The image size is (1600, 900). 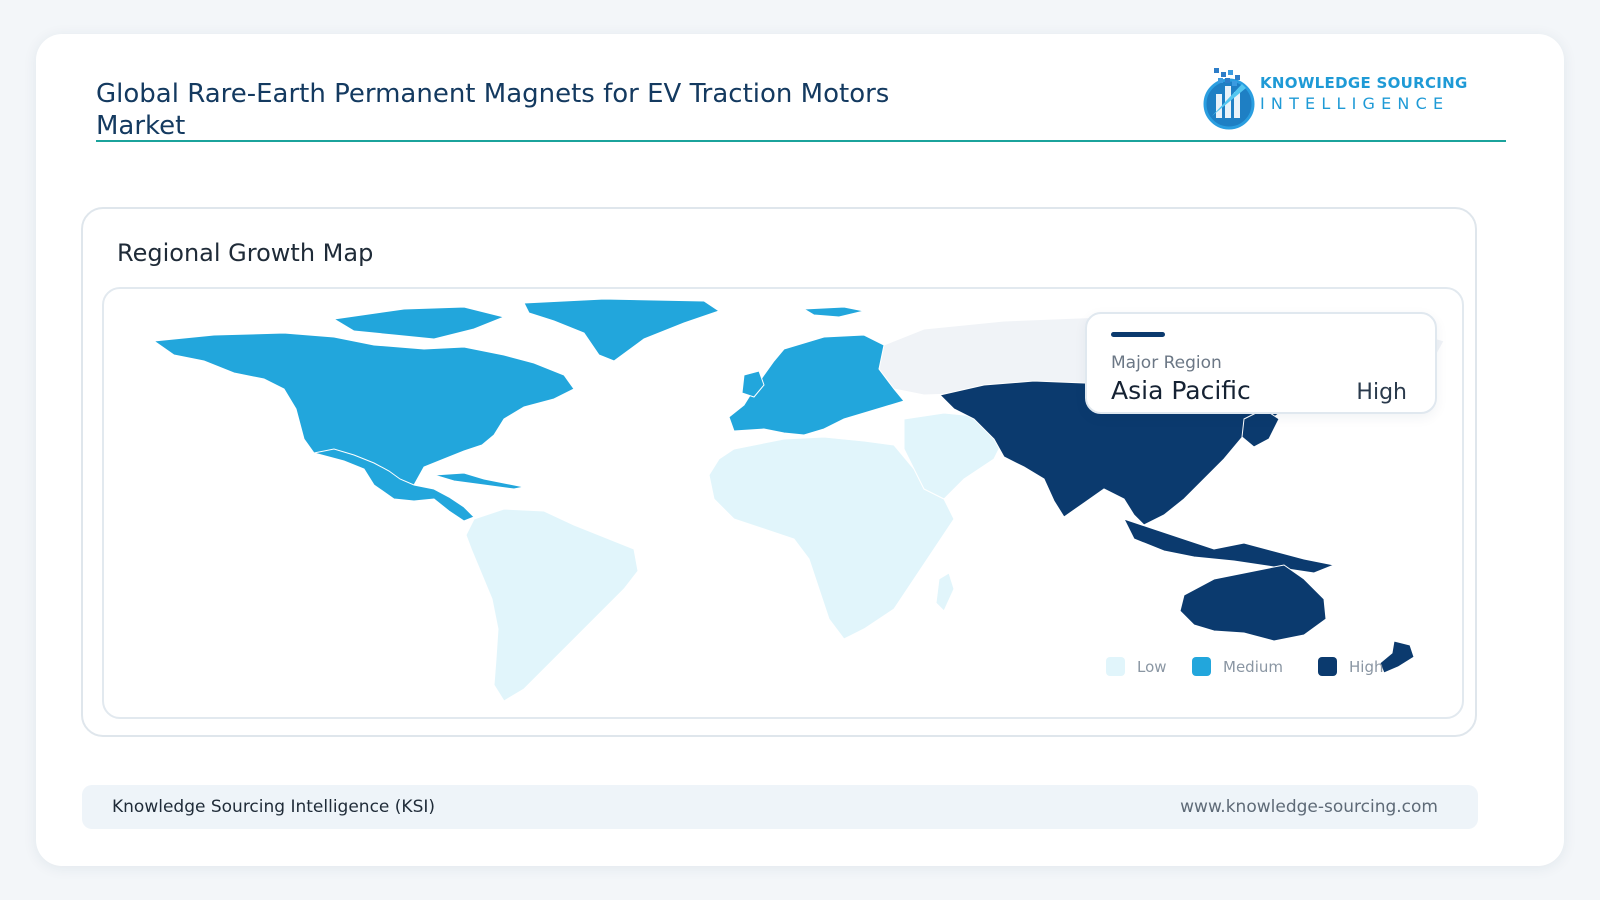 What do you see at coordinates (419, 323) in the screenshot?
I see `region-arctic-islands` at bounding box center [419, 323].